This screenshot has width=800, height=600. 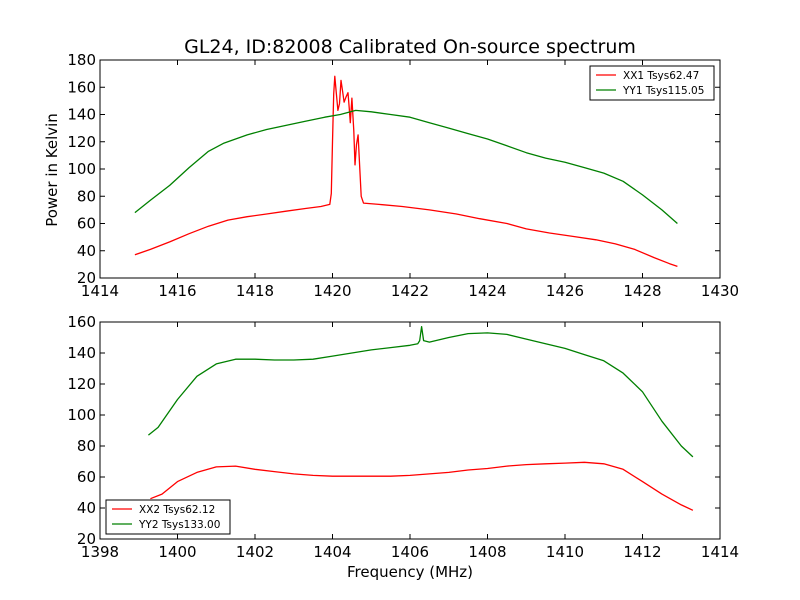 I want to click on x-tick-label: 1422, so click(x=410, y=291).